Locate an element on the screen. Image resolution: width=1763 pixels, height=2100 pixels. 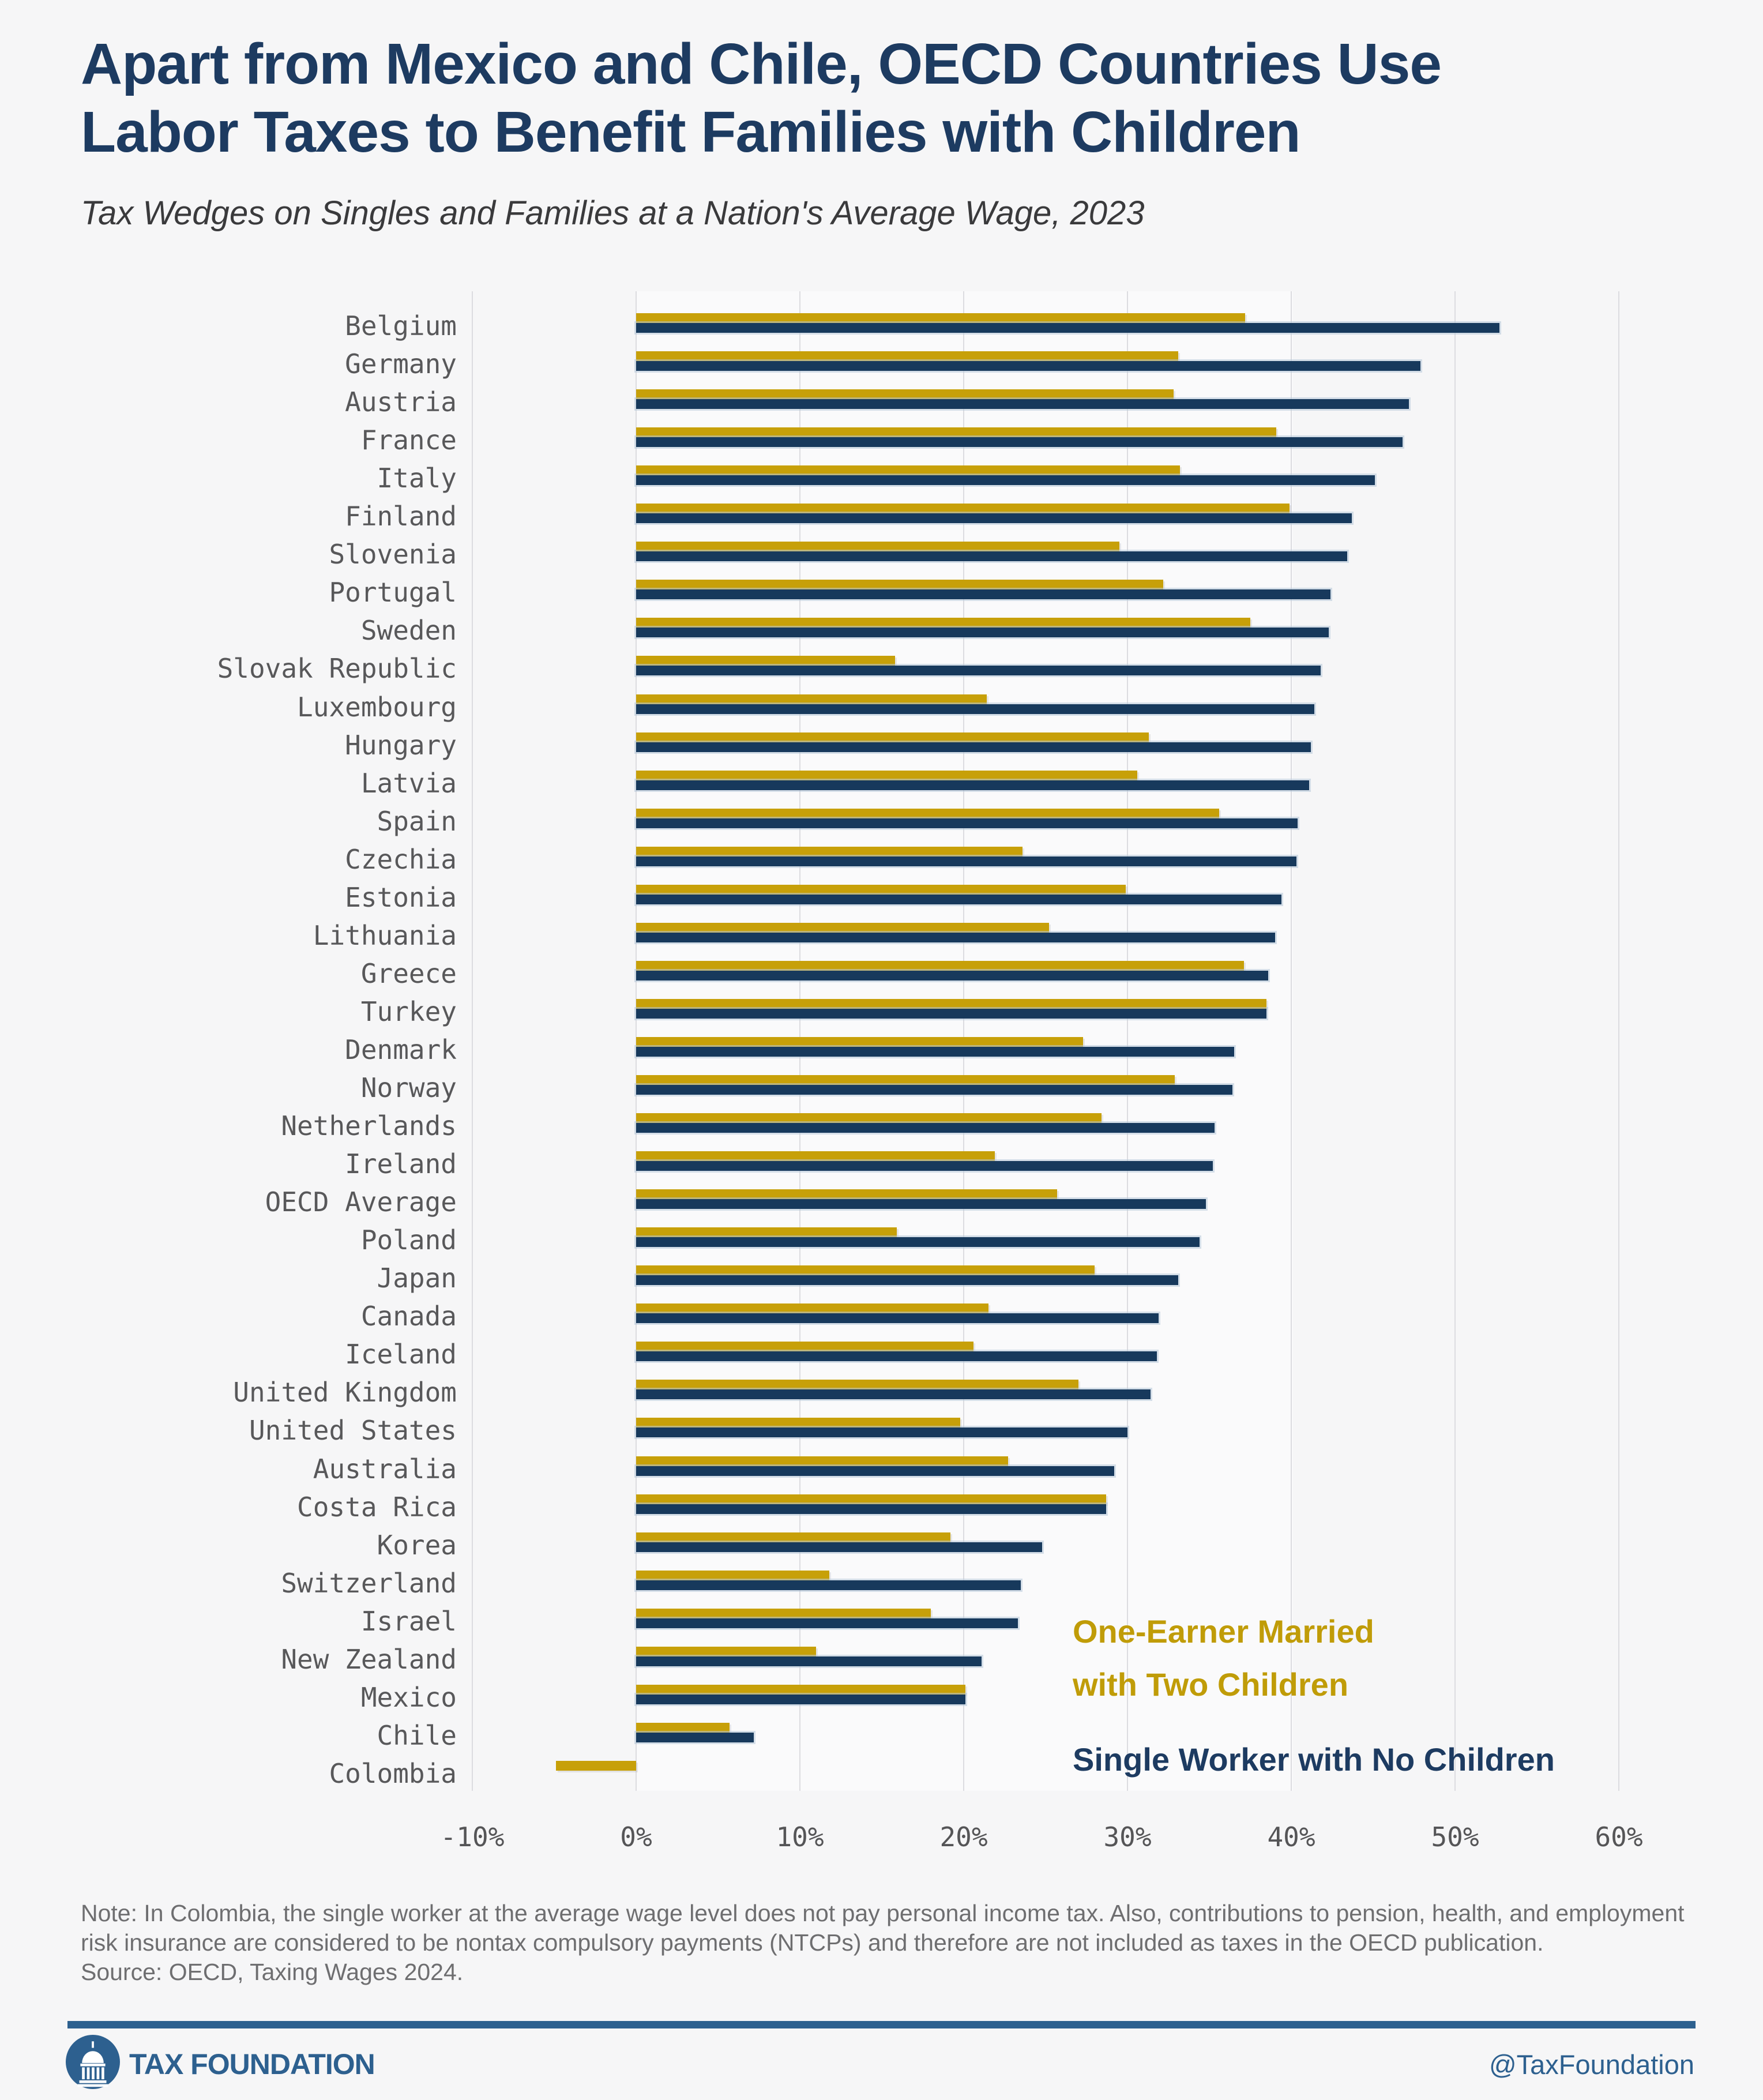
country-label: Estonia is located at coordinates (401, 897).